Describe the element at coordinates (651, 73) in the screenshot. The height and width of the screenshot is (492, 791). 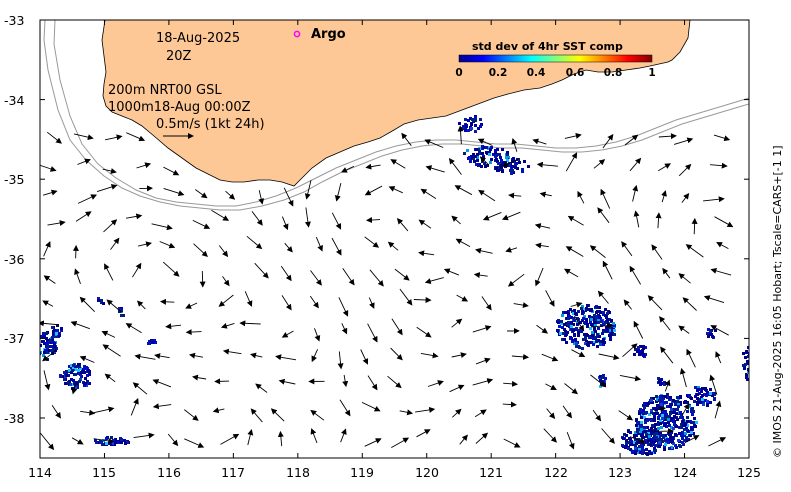
I see `colorbar-tick-label: 1` at that location.